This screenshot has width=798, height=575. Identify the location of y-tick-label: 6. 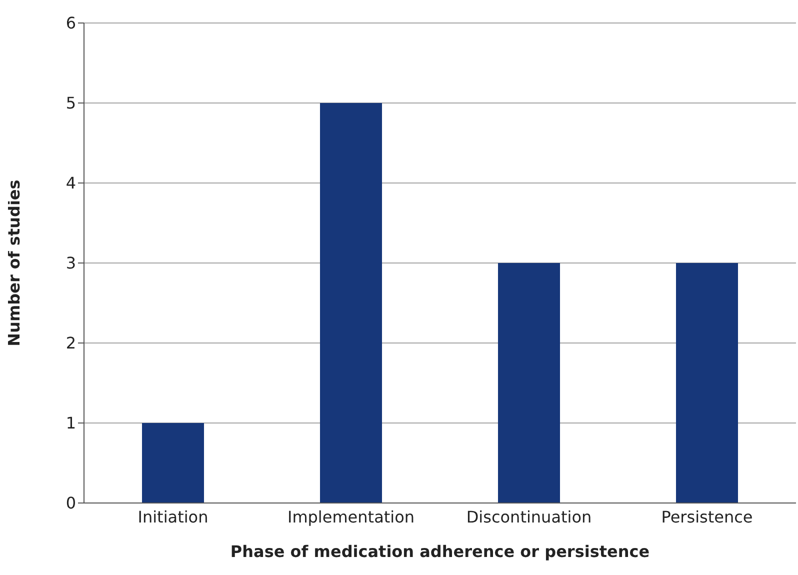
(71, 23).